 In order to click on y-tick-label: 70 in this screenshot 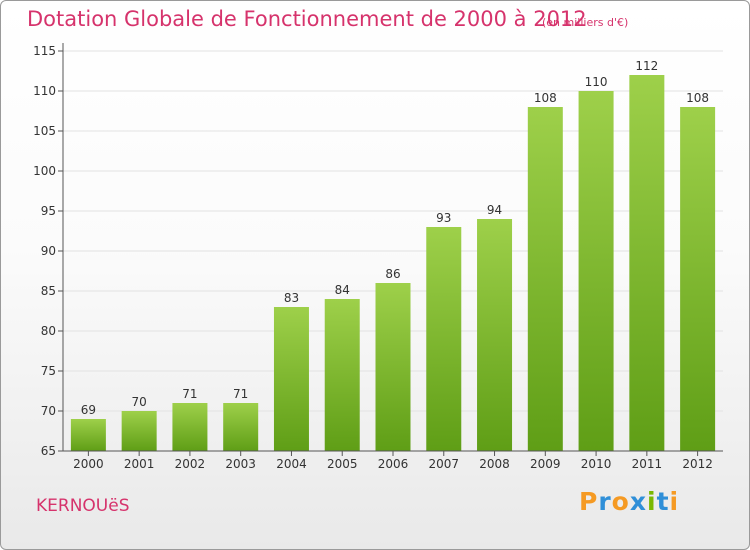, I will do `click(48, 411)`.